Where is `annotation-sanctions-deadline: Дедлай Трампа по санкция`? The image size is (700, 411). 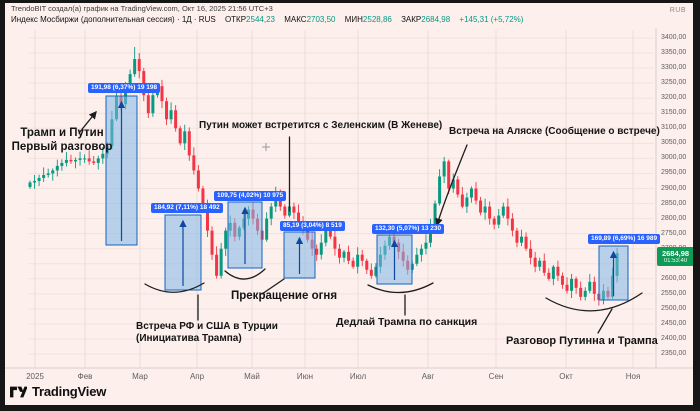 annotation-sanctions-deadline: Дедлай Трампа по санкция is located at coordinates (407, 322).